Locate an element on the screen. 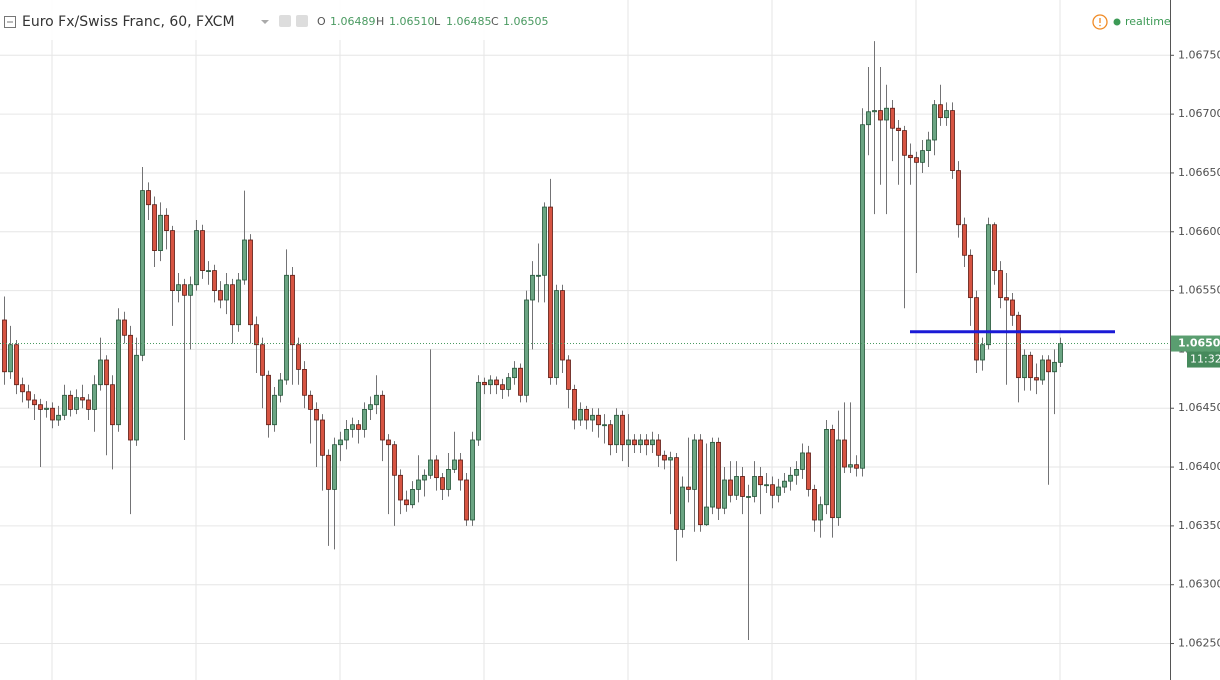 This screenshot has width=1220, height=680. status-text: realtime is located at coordinates (1148, 21).